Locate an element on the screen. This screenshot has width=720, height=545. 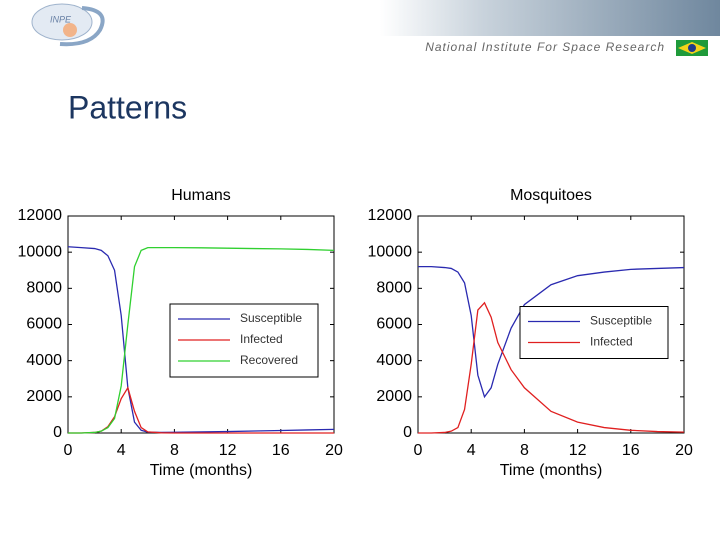
logo-dot is located at coordinates (70, 30).